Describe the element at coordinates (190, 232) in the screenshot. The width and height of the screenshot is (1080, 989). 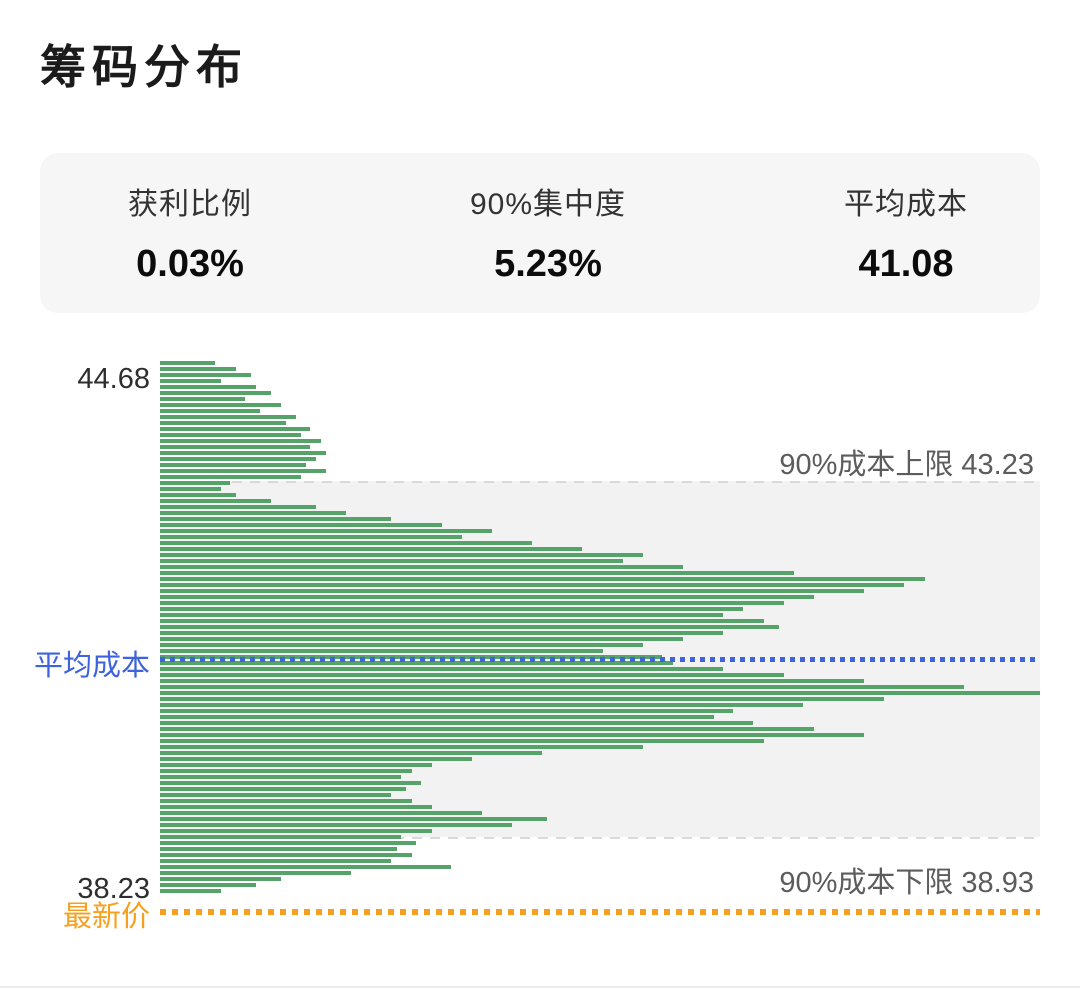
I see `stat-profit-ratio: 获利比例 0.03%` at that location.